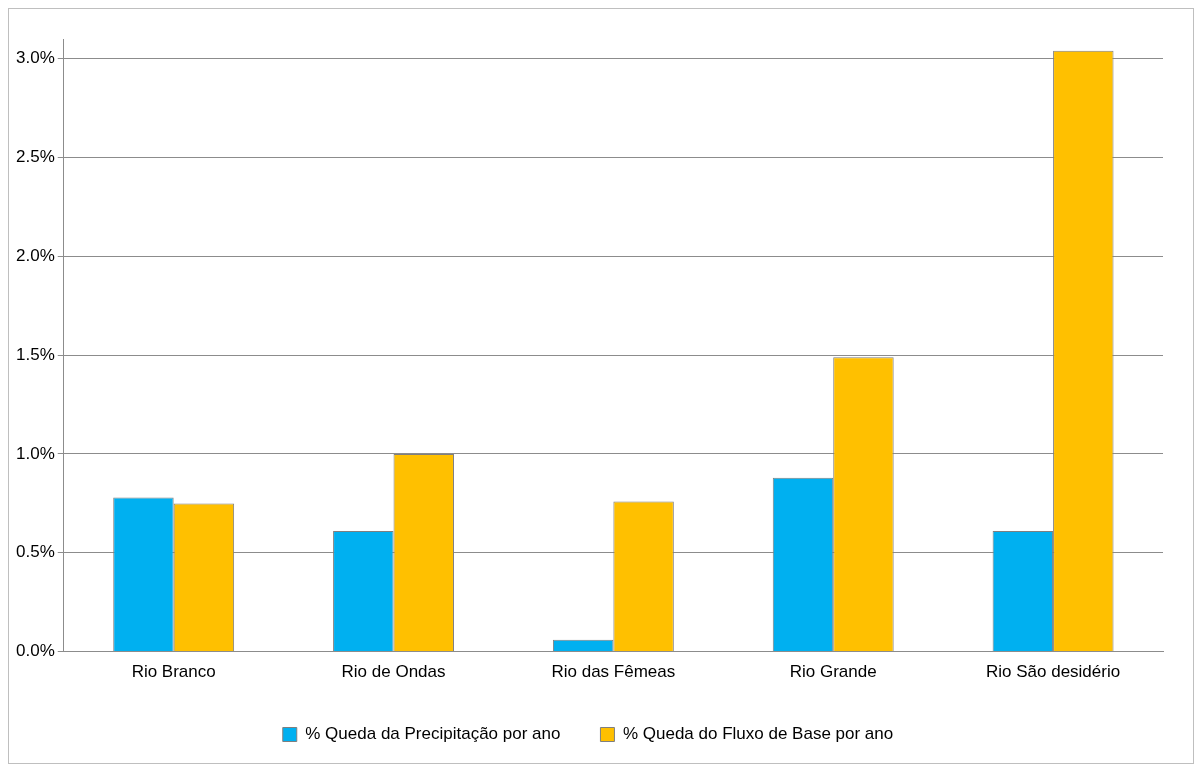  I want to click on x-tick-label: Rio das Fêmeas, so click(613, 672).